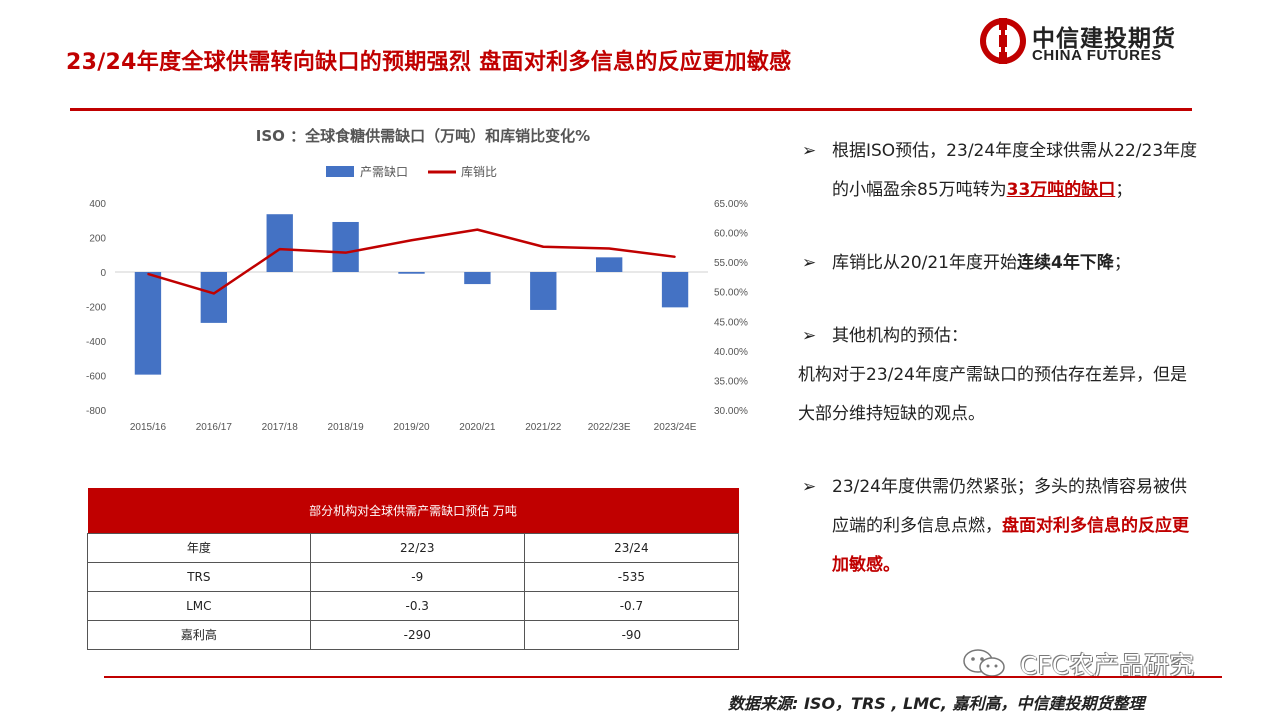  I want to click on table-header-cell: 22/23, so click(417, 547).